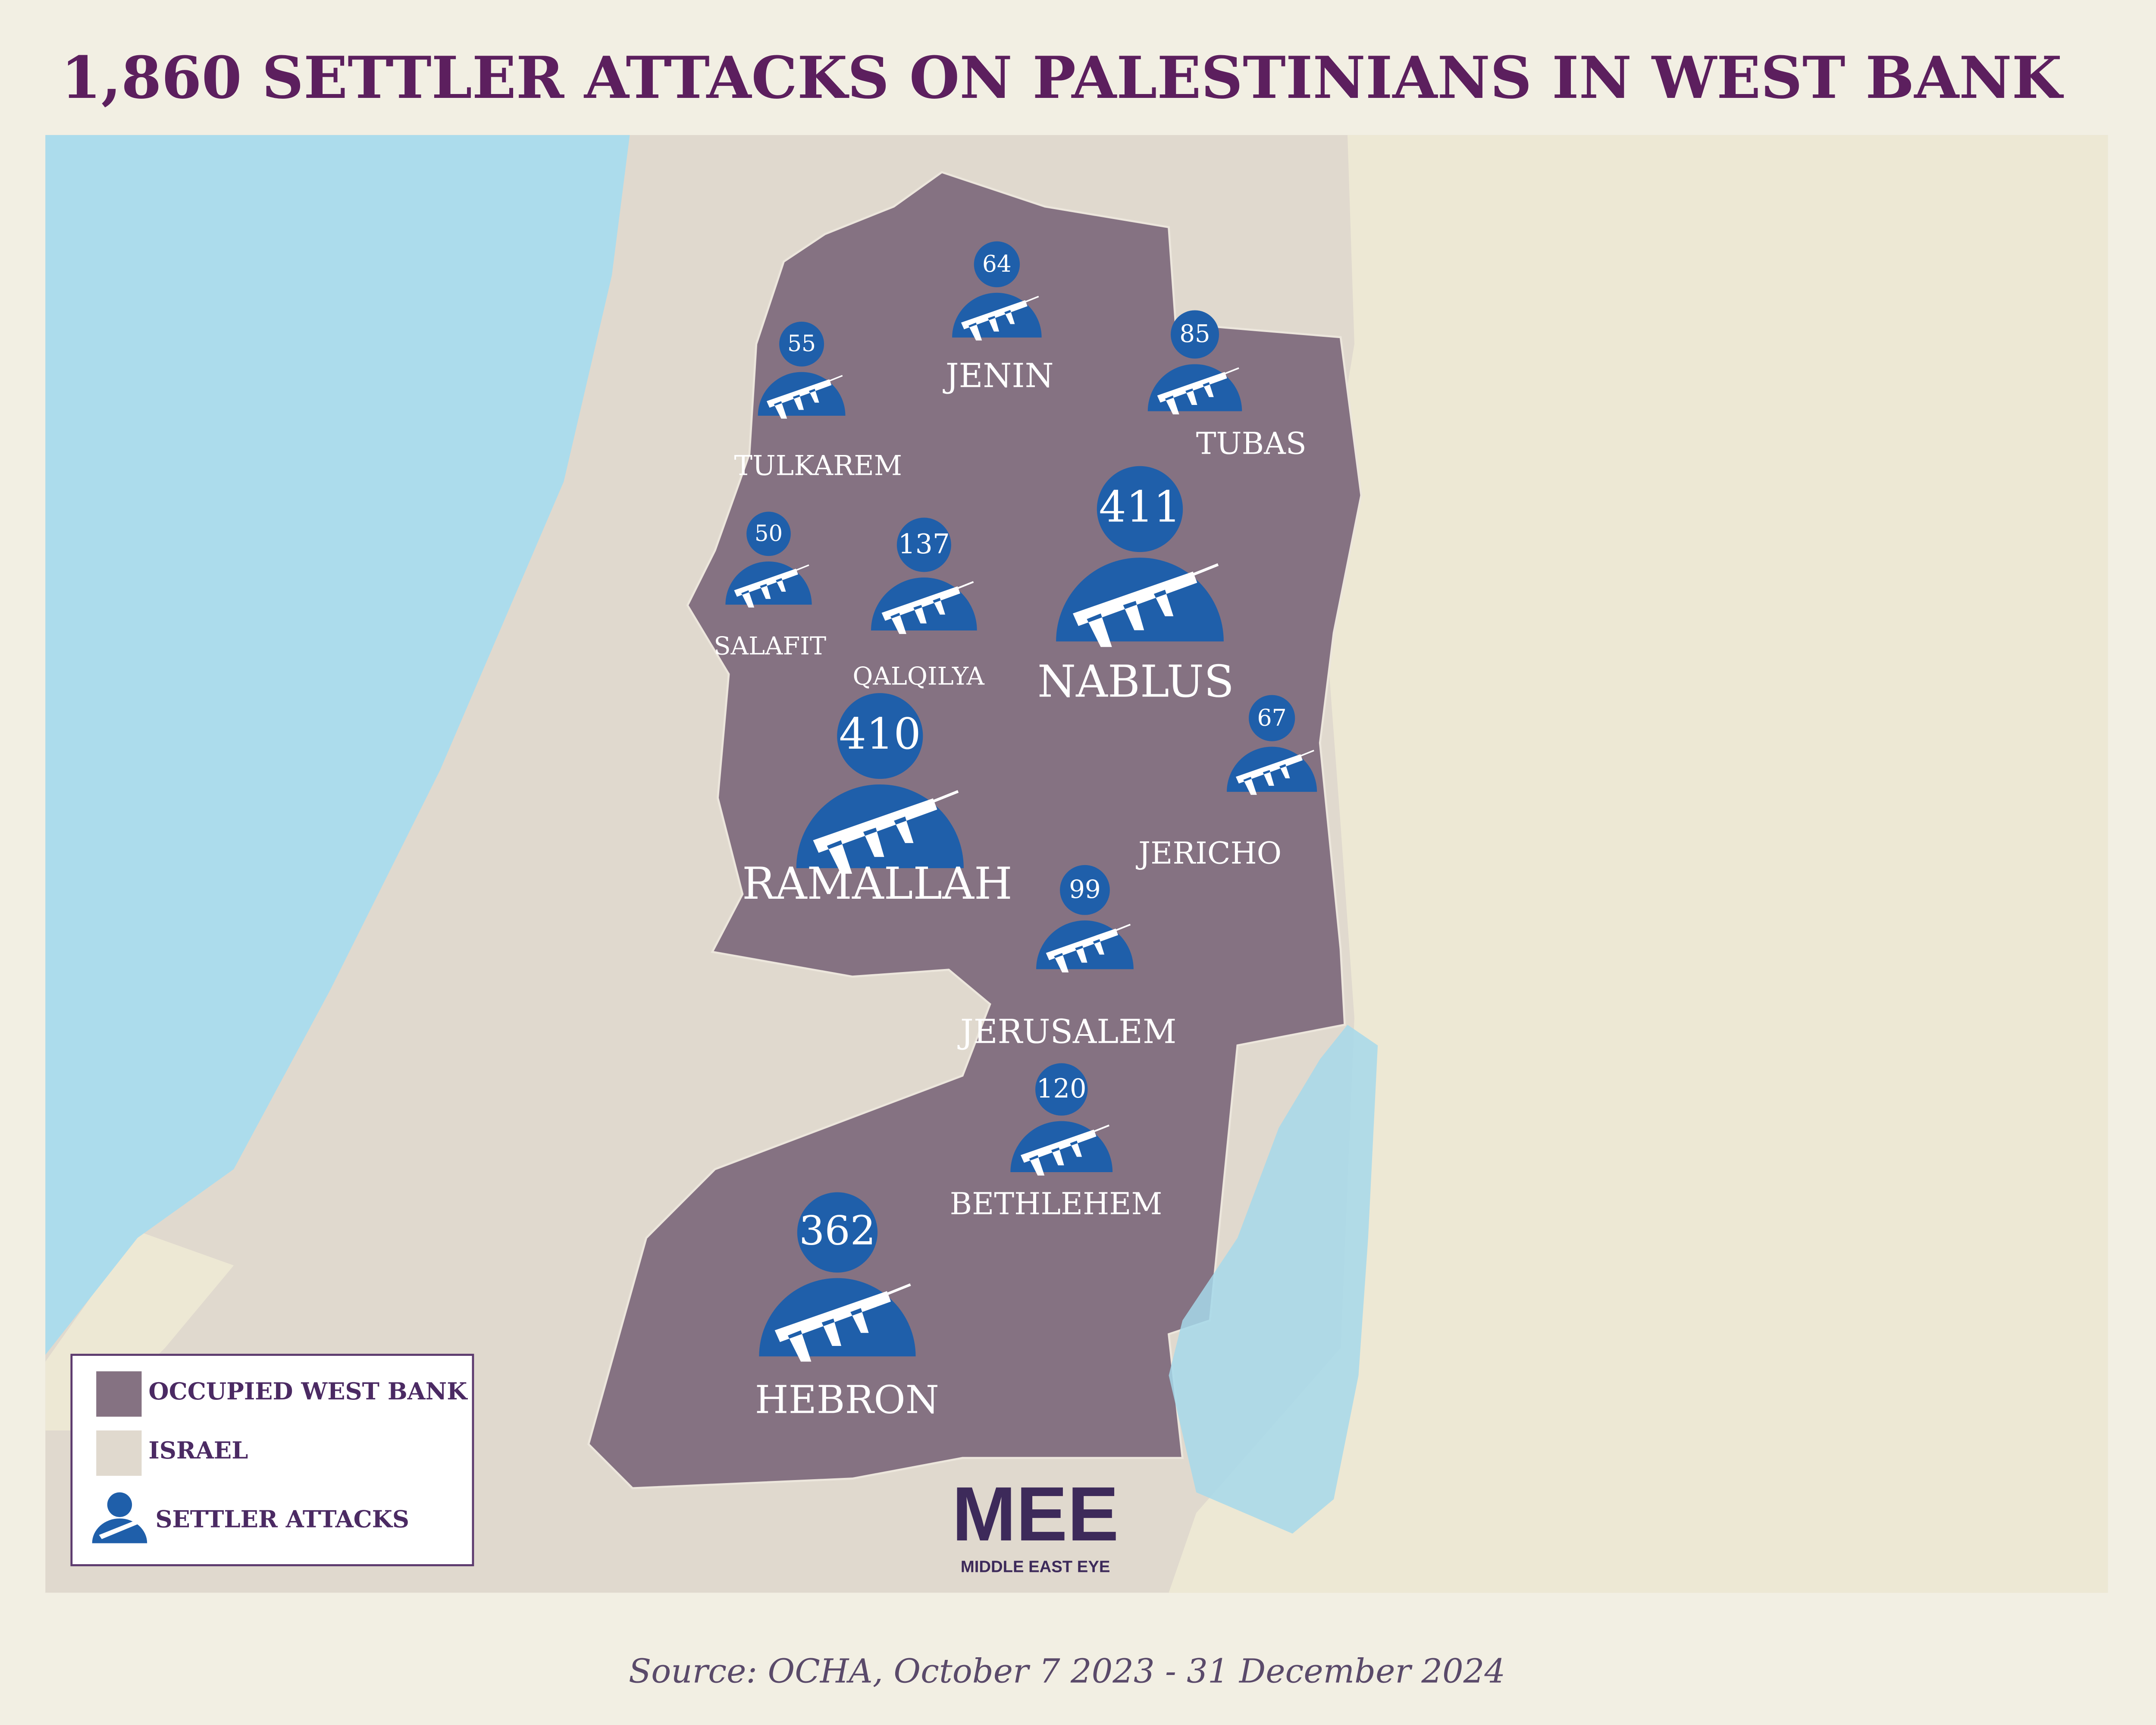  What do you see at coordinates (847, 1400) in the screenshot?
I see `region-name: HEBRON` at bounding box center [847, 1400].